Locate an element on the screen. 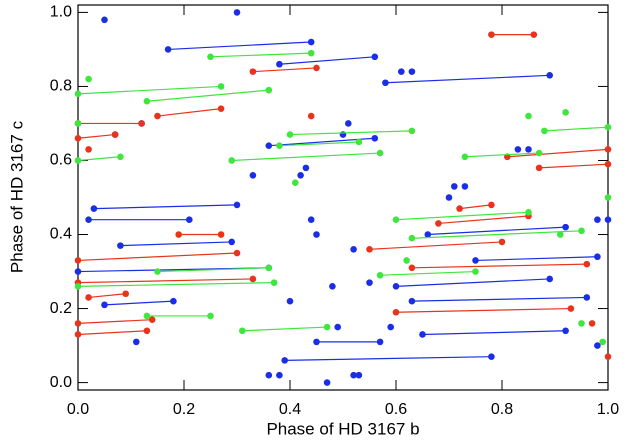  x-tick-label: 0.4 is located at coordinates (290, 409).